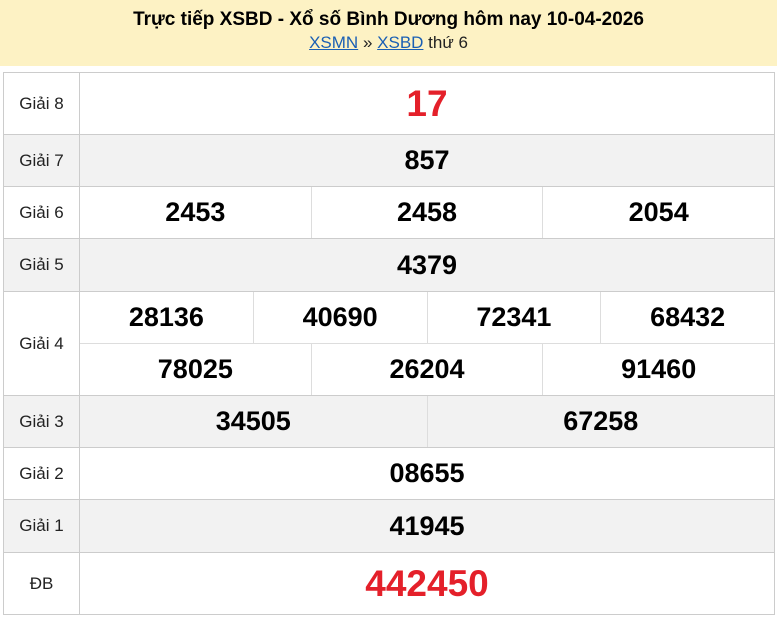  I want to click on prize-label: ĐB, so click(42, 583).